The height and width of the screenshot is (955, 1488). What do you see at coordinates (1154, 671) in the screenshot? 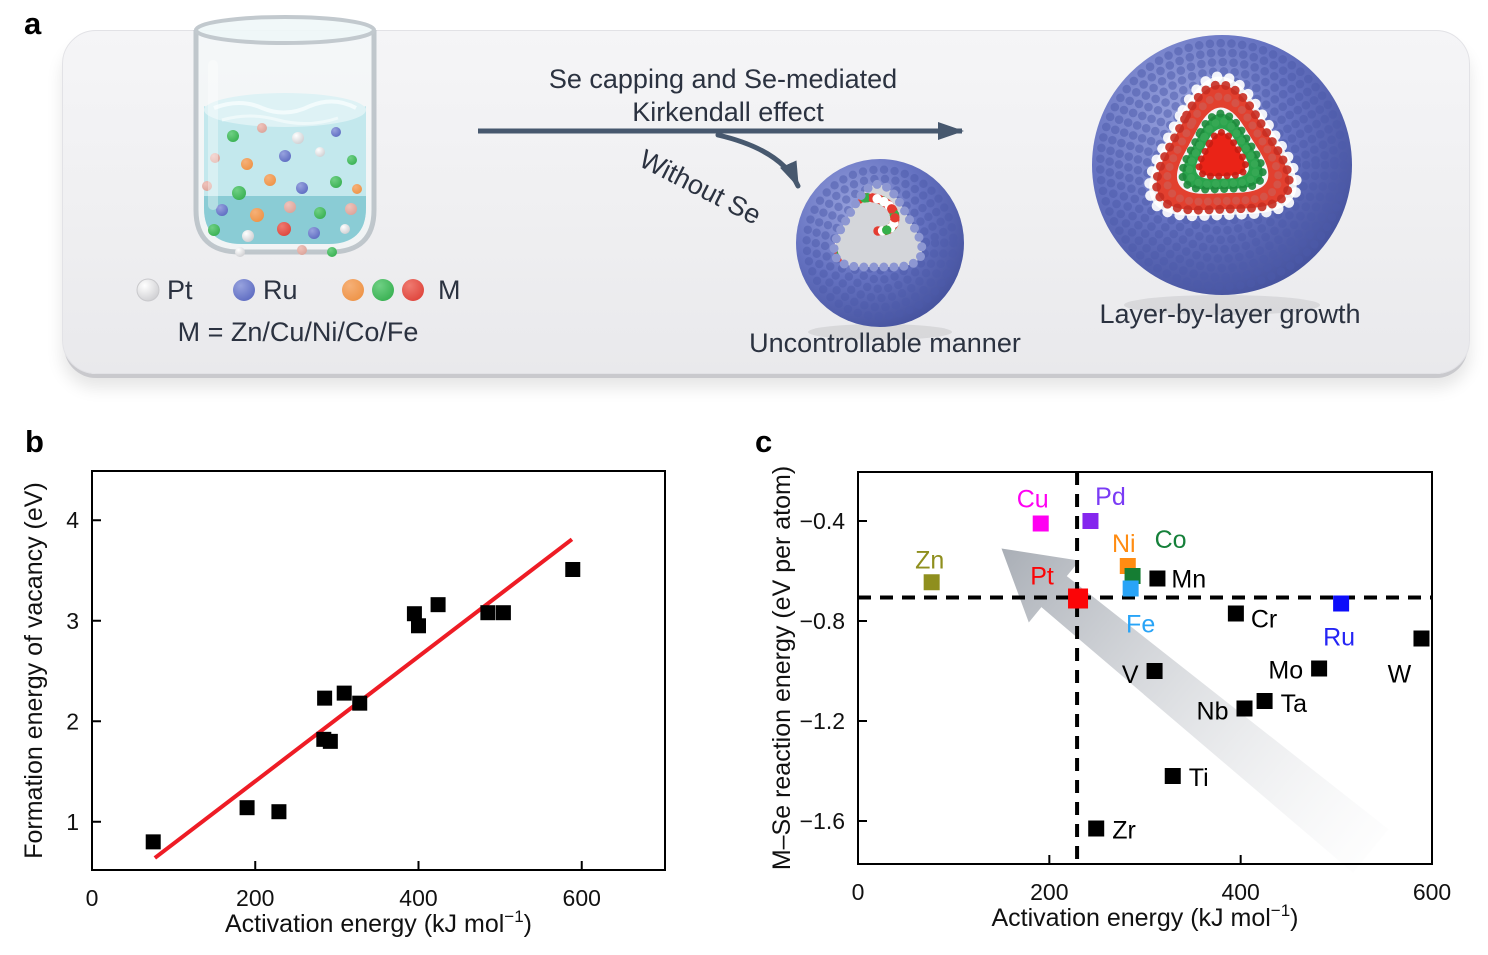
I see `data-point-V` at bounding box center [1154, 671].